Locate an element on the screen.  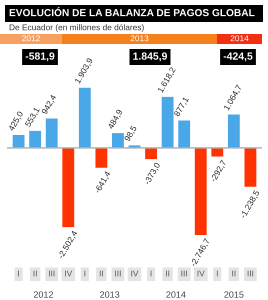
text: 1.845,9 is located at coordinates (150, 57).